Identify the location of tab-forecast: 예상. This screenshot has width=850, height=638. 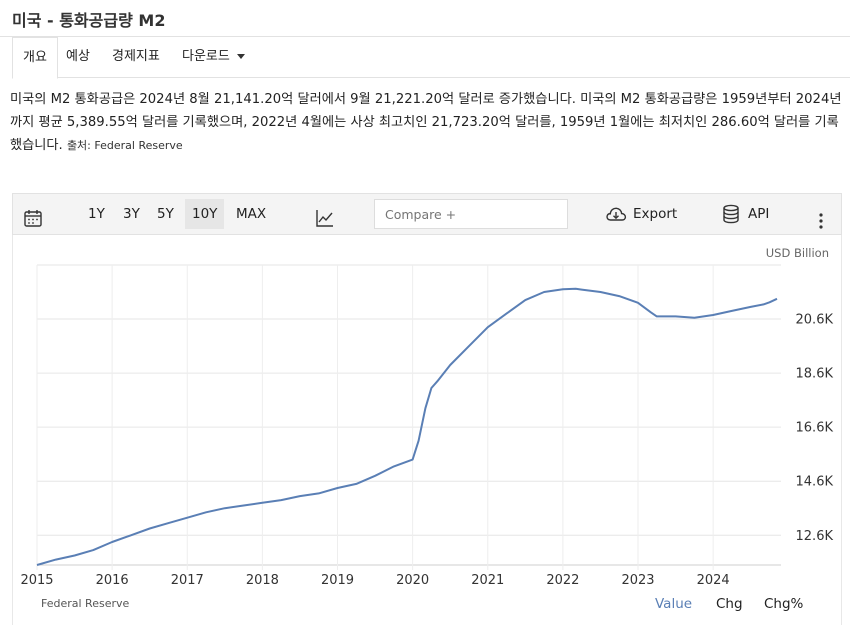
(78, 56).